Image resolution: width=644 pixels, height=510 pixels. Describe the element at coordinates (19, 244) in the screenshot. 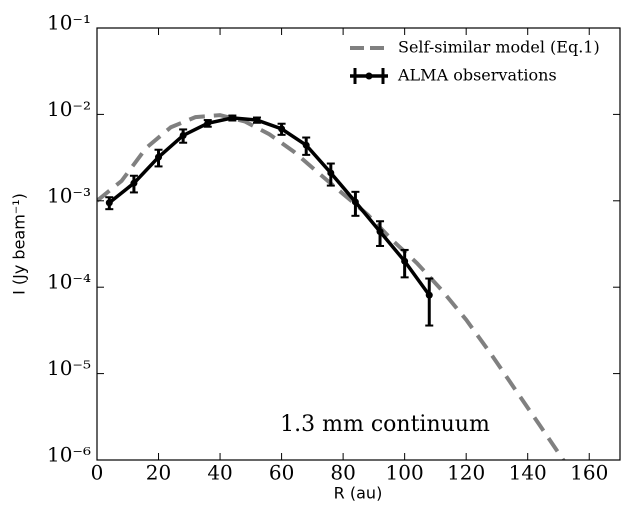

I see `y-axis-label: I (Jy beam⁻¹)` at that location.